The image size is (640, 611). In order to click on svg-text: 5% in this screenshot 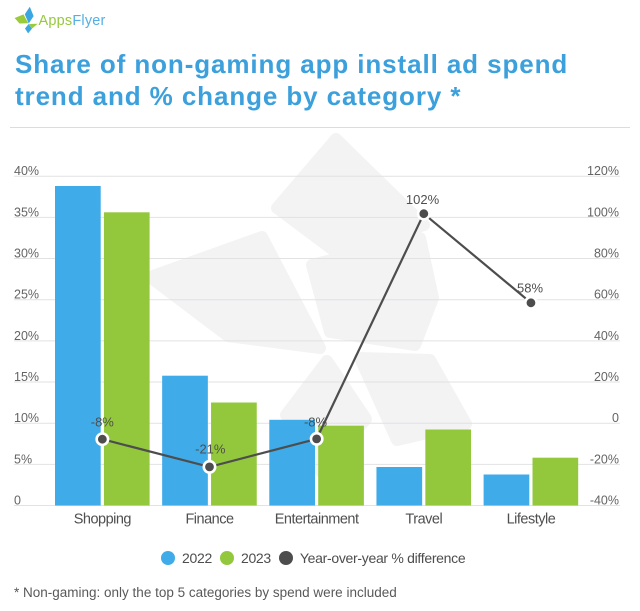, I will do `click(23, 459)`.